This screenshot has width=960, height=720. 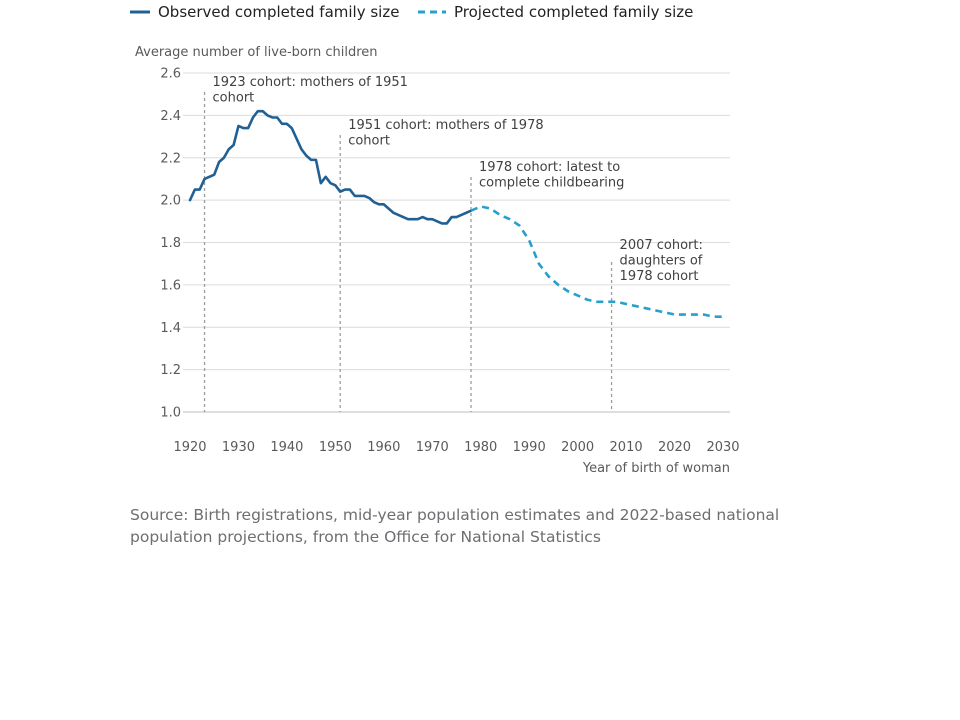 I want to click on y-axis-ticks: 1.0 1.2 1.4 1.6 1.8 2.0 2.2 2.4 2.6, so click(x=170, y=244).